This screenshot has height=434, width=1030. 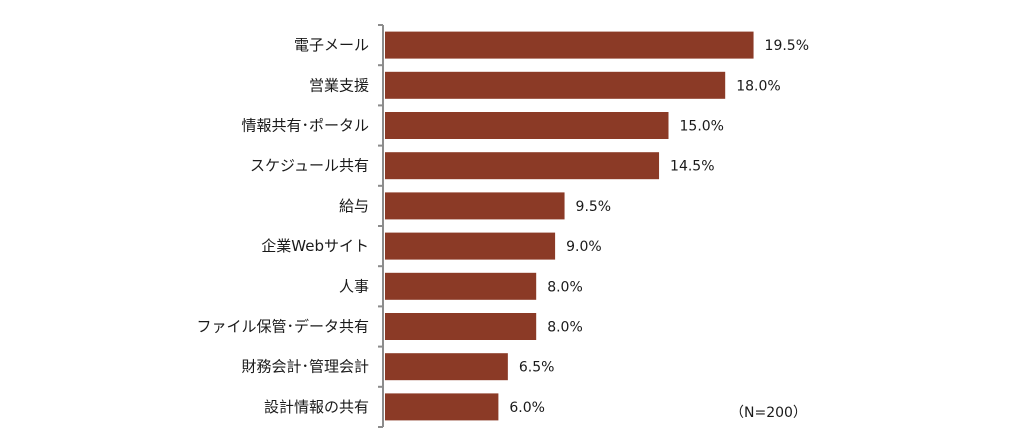 What do you see at coordinates (768, 413) in the screenshot?
I see `sample-size-note: （N=200）` at bounding box center [768, 413].